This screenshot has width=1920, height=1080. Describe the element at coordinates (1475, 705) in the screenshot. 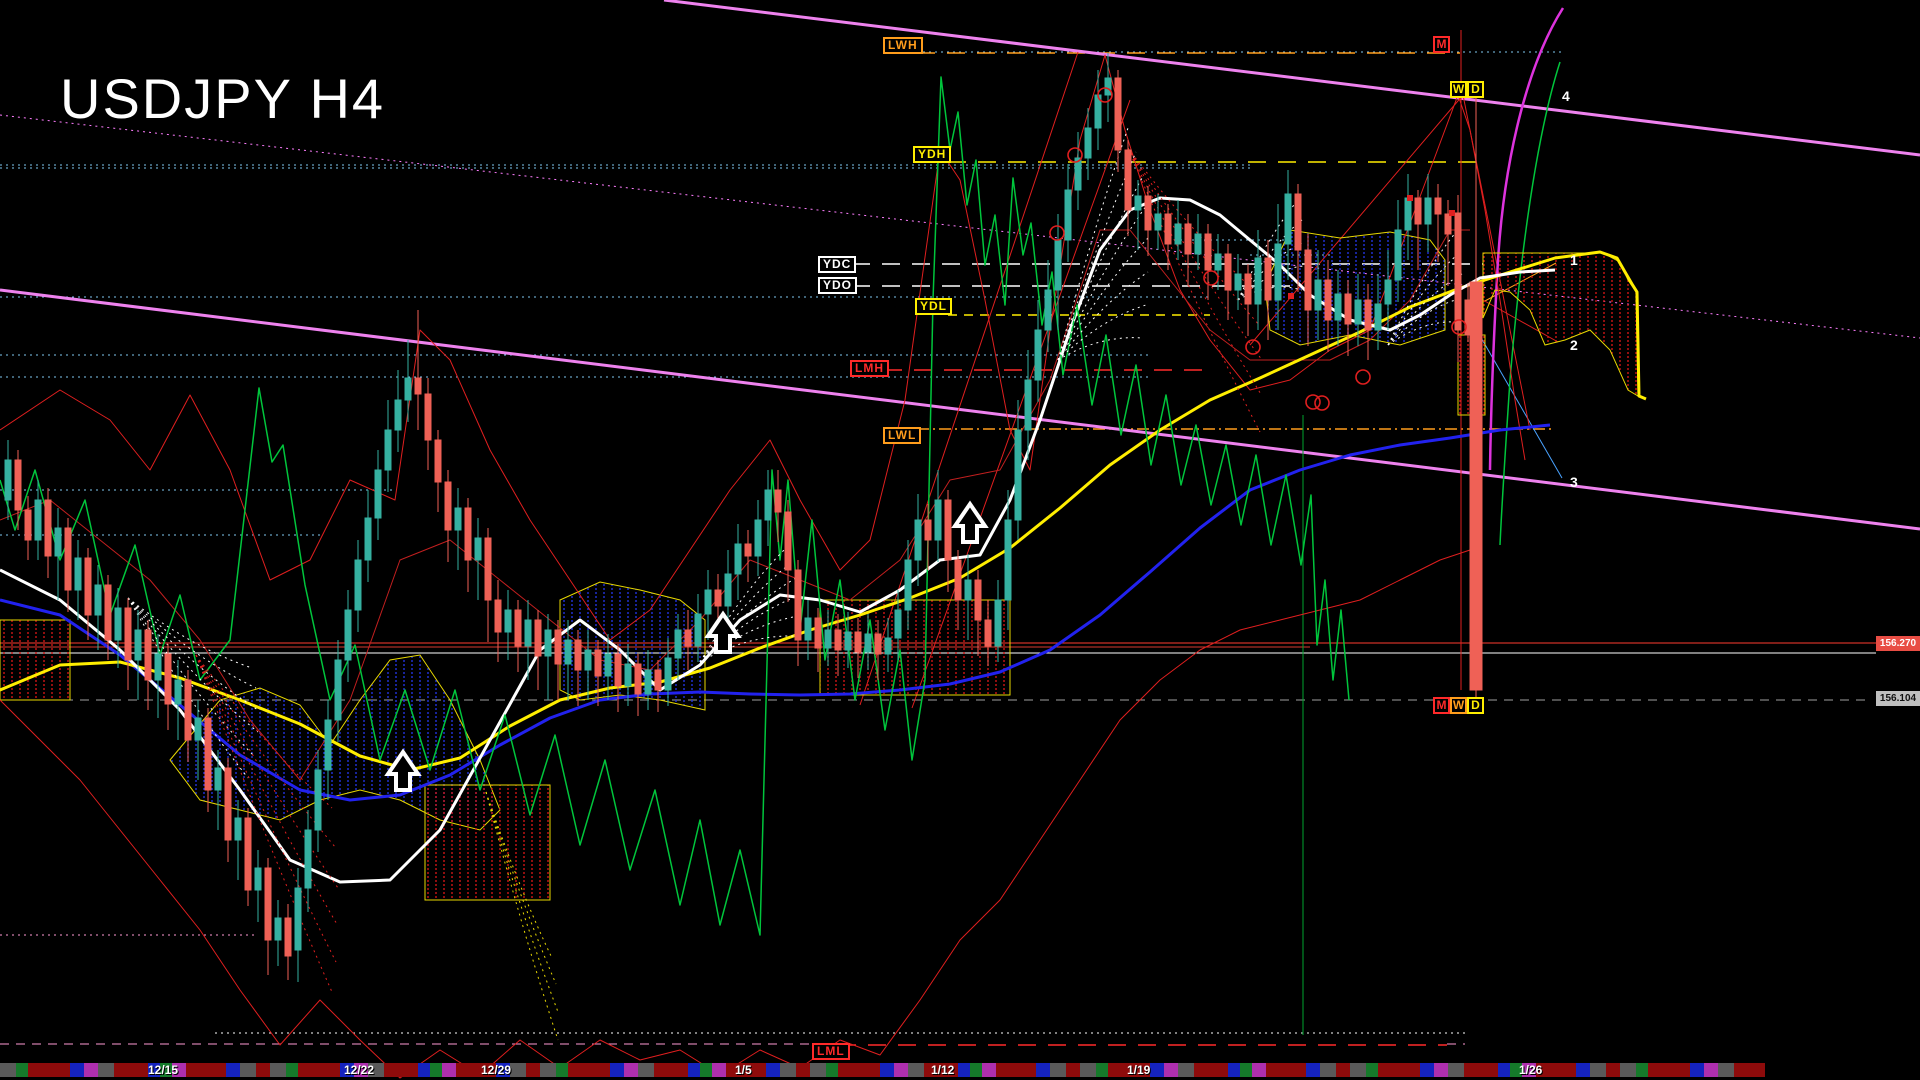

I see `timeframe-badge-bottom-d: D` at that location.